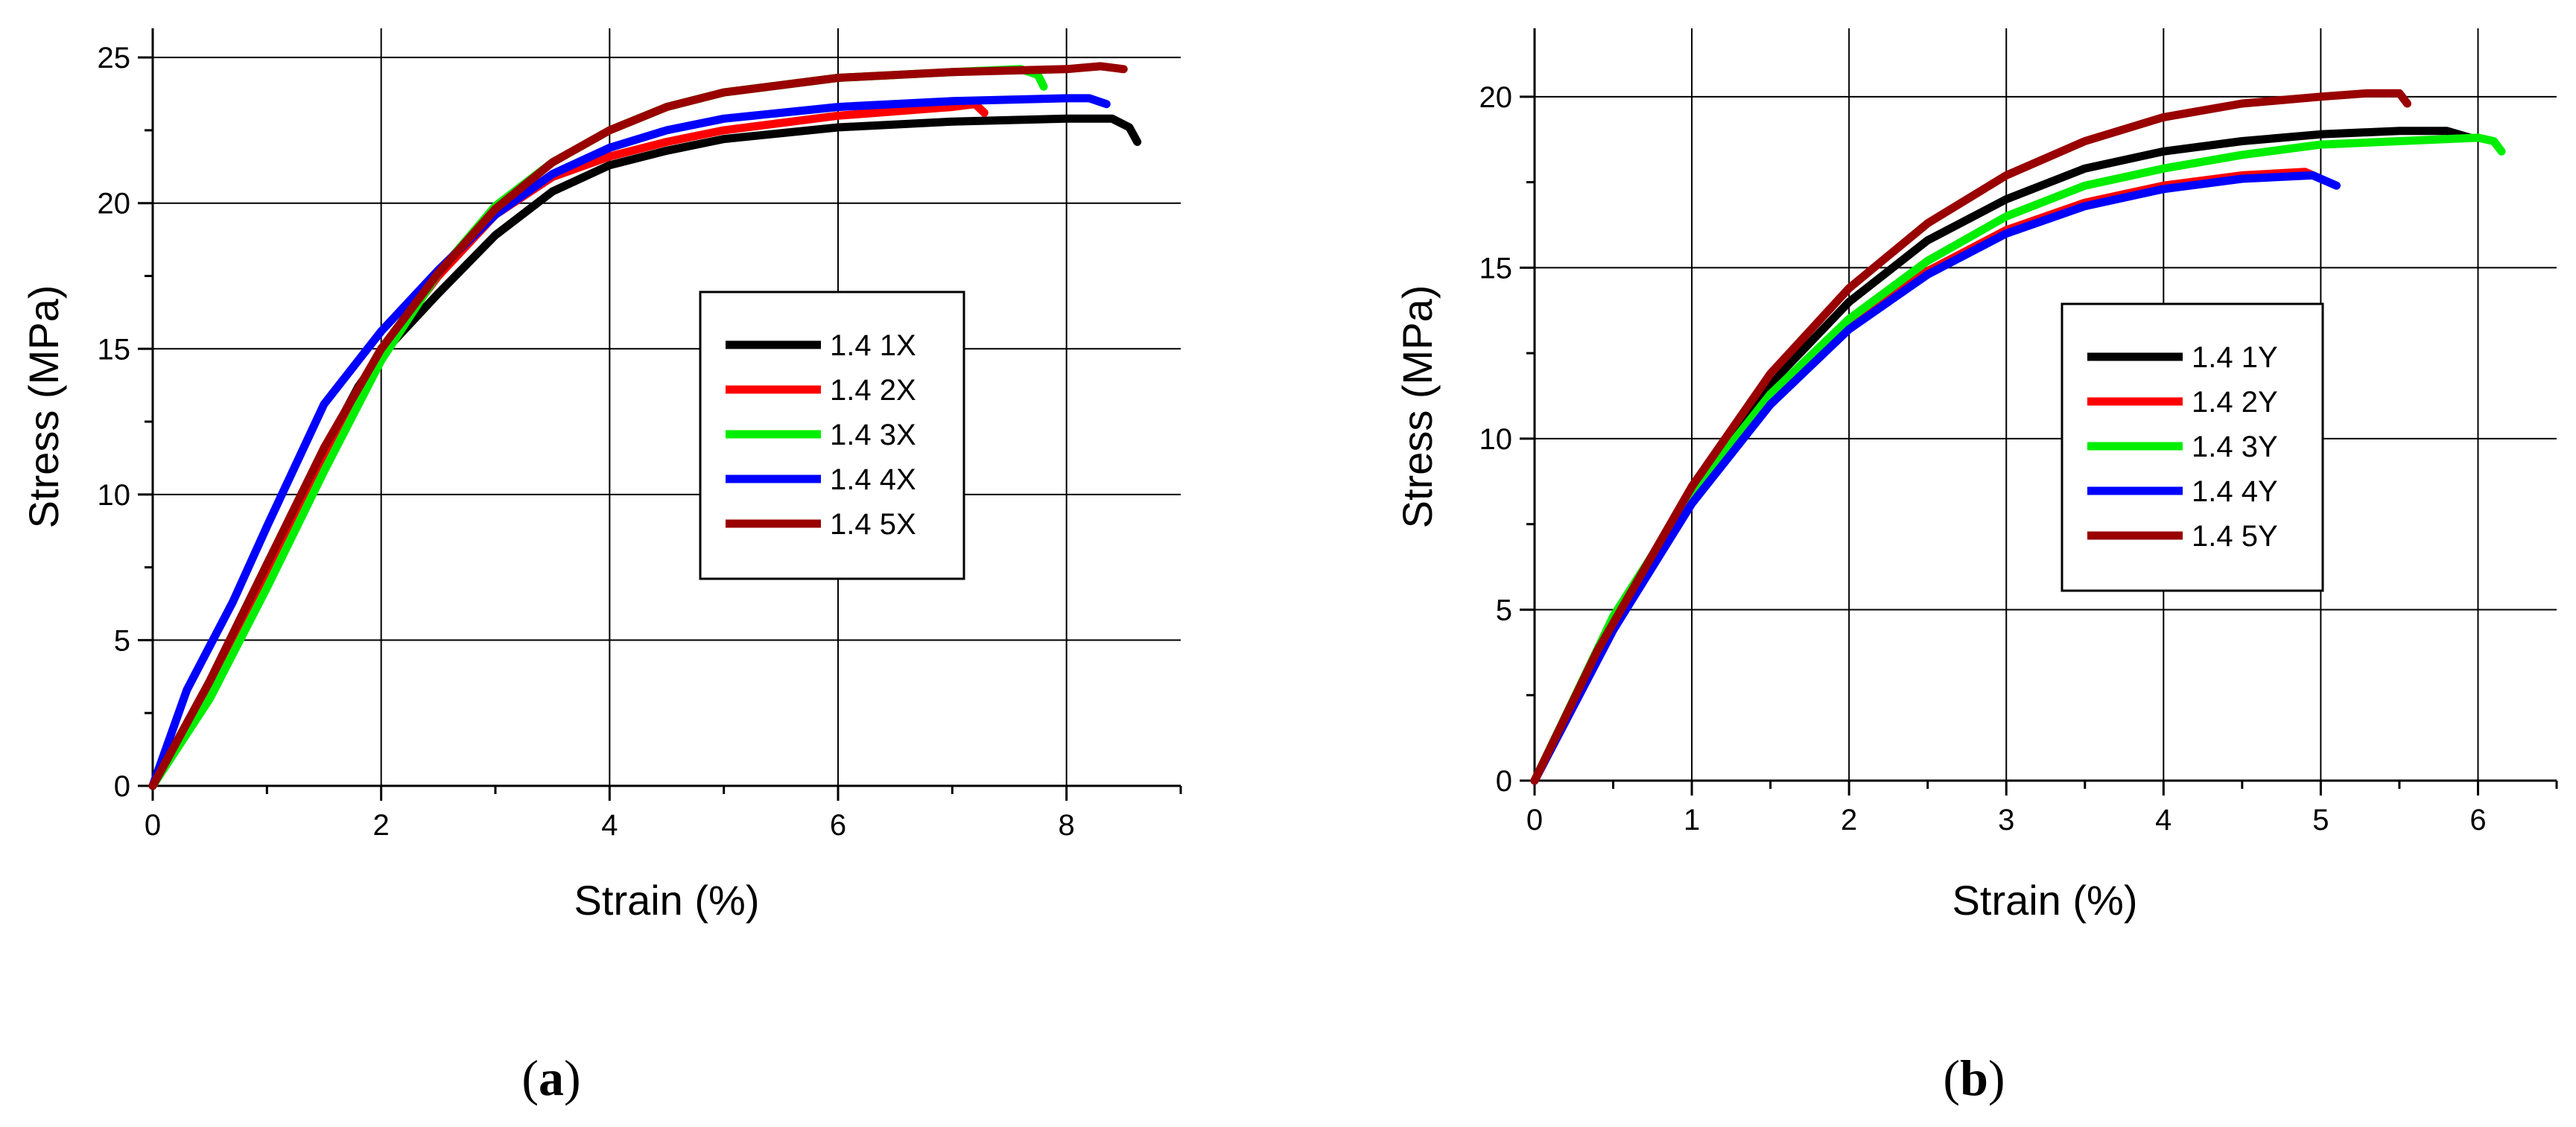 The height and width of the screenshot is (1127, 2576). What do you see at coordinates (2006, 820) in the screenshot?
I see `x-tick-label: 3` at bounding box center [2006, 820].